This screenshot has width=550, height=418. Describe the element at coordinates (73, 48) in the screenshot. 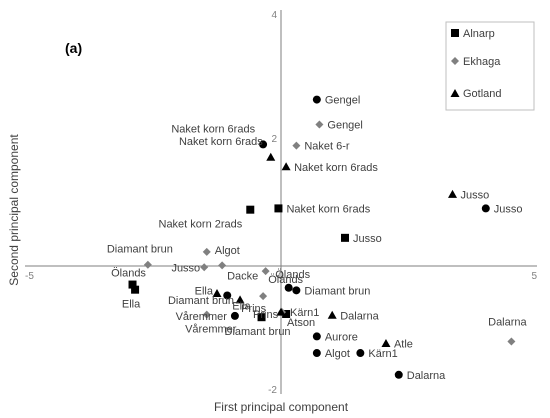

I see `panel-label: (a)` at that location.